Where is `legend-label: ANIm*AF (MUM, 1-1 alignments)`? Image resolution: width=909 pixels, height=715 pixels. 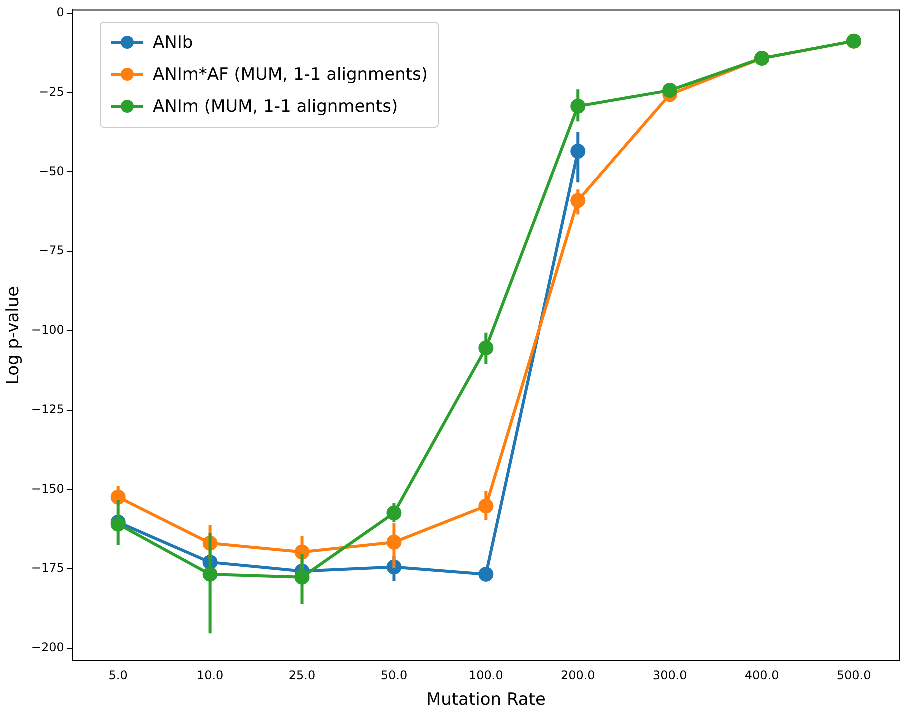
legend-label: ANIm*AF (MUM, 1-1 alignments) is located at coordinates (290, 75).